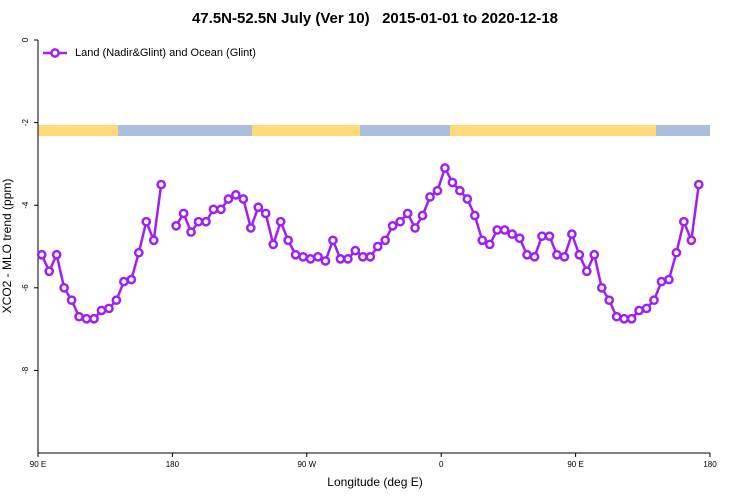 The width and height of the screenshot is (750, 500). I want to click on x-tick-label: 0, so click(441, 464).